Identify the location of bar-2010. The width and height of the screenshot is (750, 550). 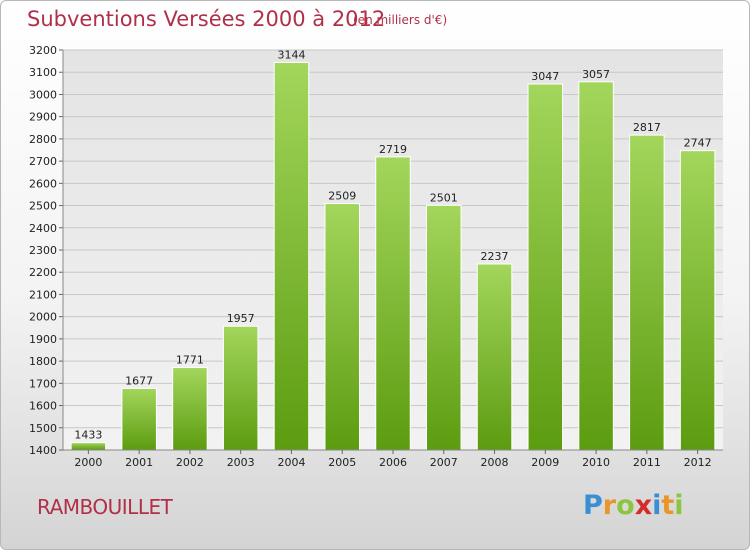
(596, 266).